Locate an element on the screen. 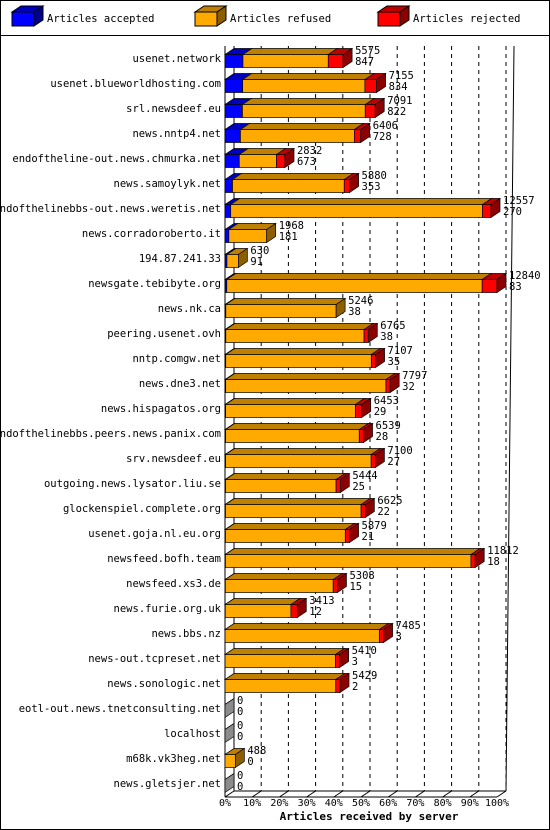  accepted-label: 673 is located at coordinates (306, 162).